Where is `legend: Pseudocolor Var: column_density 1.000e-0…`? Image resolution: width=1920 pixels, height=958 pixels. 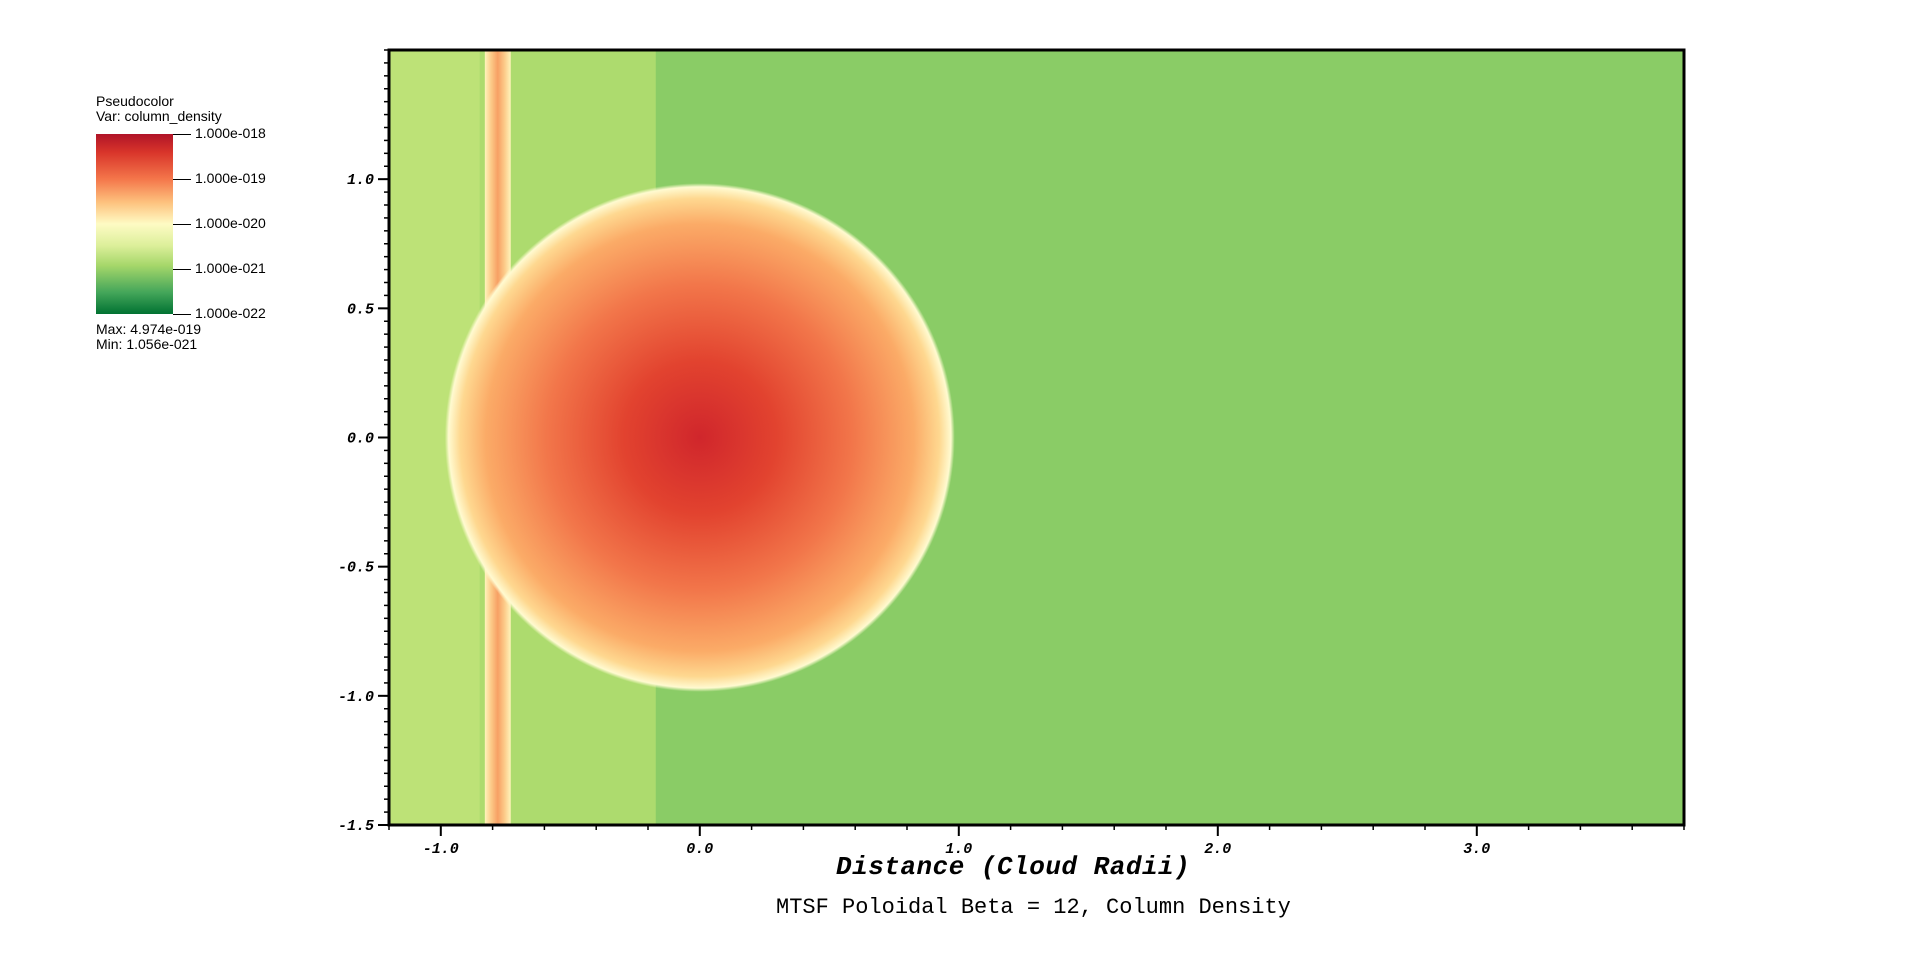 legend: Pseudocolor Var: column_density 1.000e-0… is located at coordinates (196, 222).